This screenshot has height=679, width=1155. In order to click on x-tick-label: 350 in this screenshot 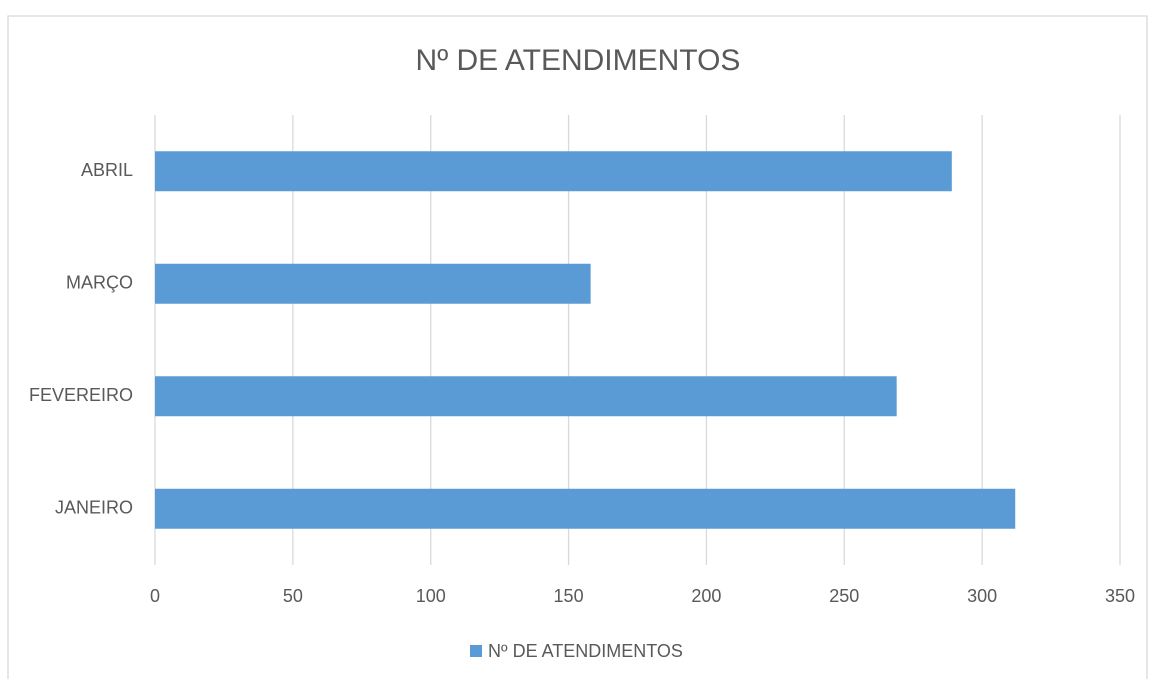, I will do `click(1120, 596)`.